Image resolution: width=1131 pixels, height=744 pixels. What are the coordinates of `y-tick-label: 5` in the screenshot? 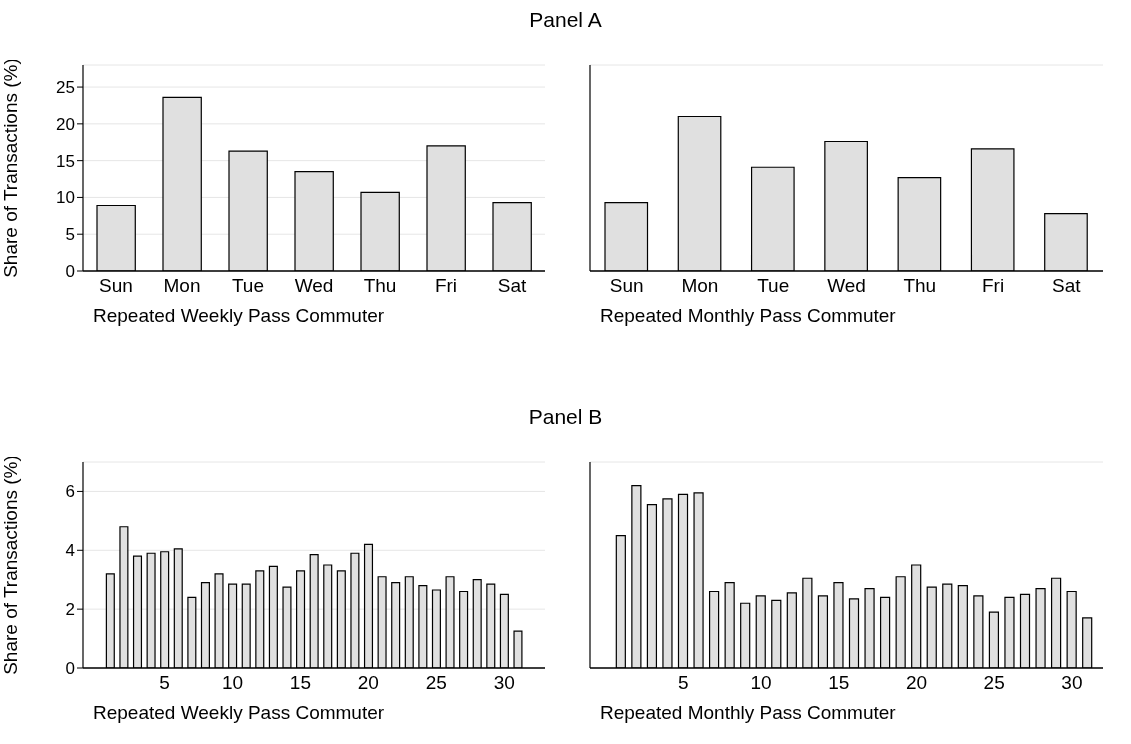 It's located at (70, 235).